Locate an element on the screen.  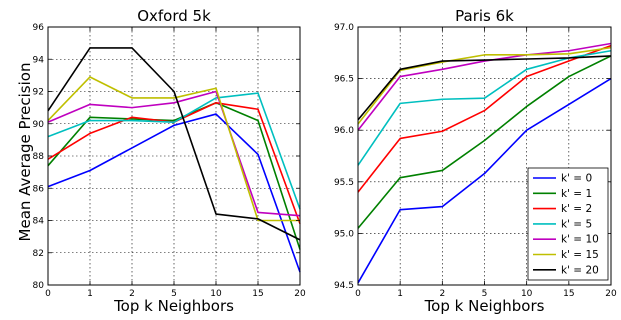
y-tick-label: 96 is located at coordinates (39, 28).